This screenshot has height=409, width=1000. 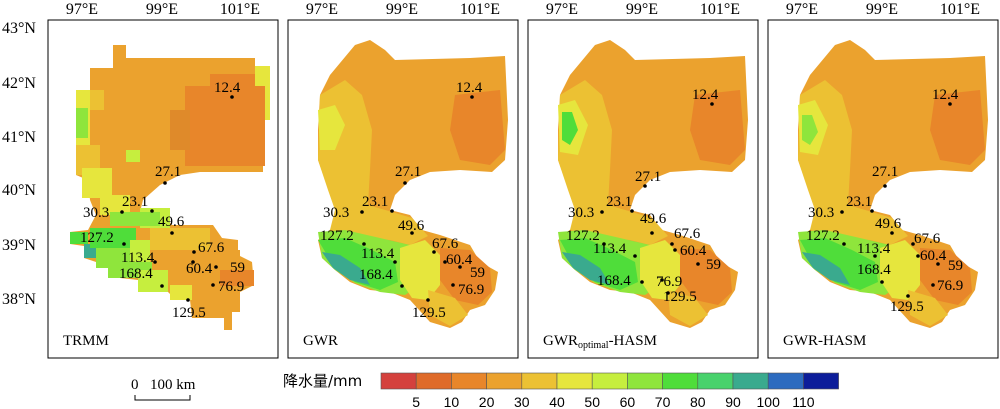 What do you see at coordinates (19, 299) in the screenshot?
I see `latitude-label: 38°N` at bounding box center [19, 299].